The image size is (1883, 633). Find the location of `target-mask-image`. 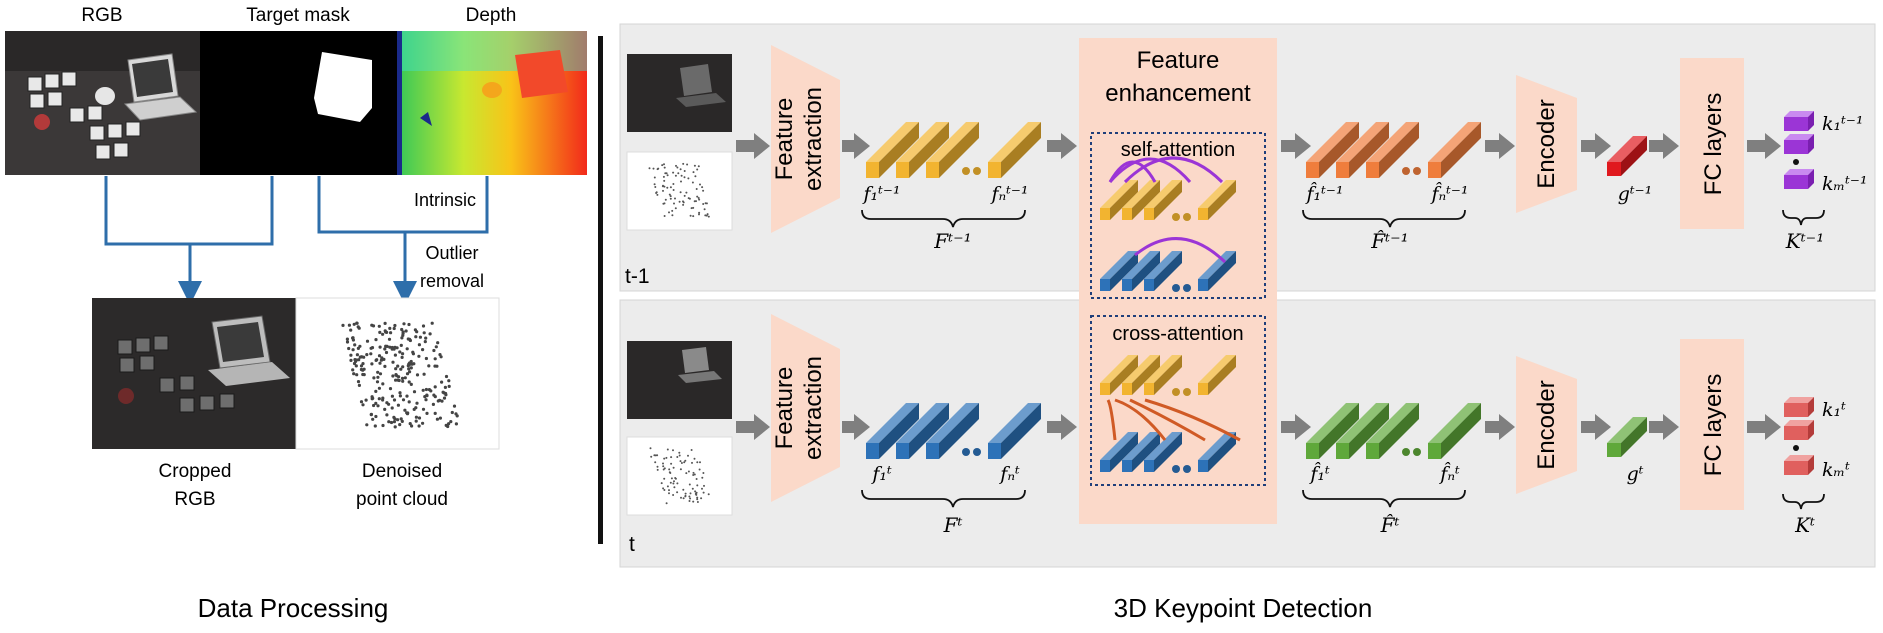

target-mask-image is located at coordinates (298, 103).